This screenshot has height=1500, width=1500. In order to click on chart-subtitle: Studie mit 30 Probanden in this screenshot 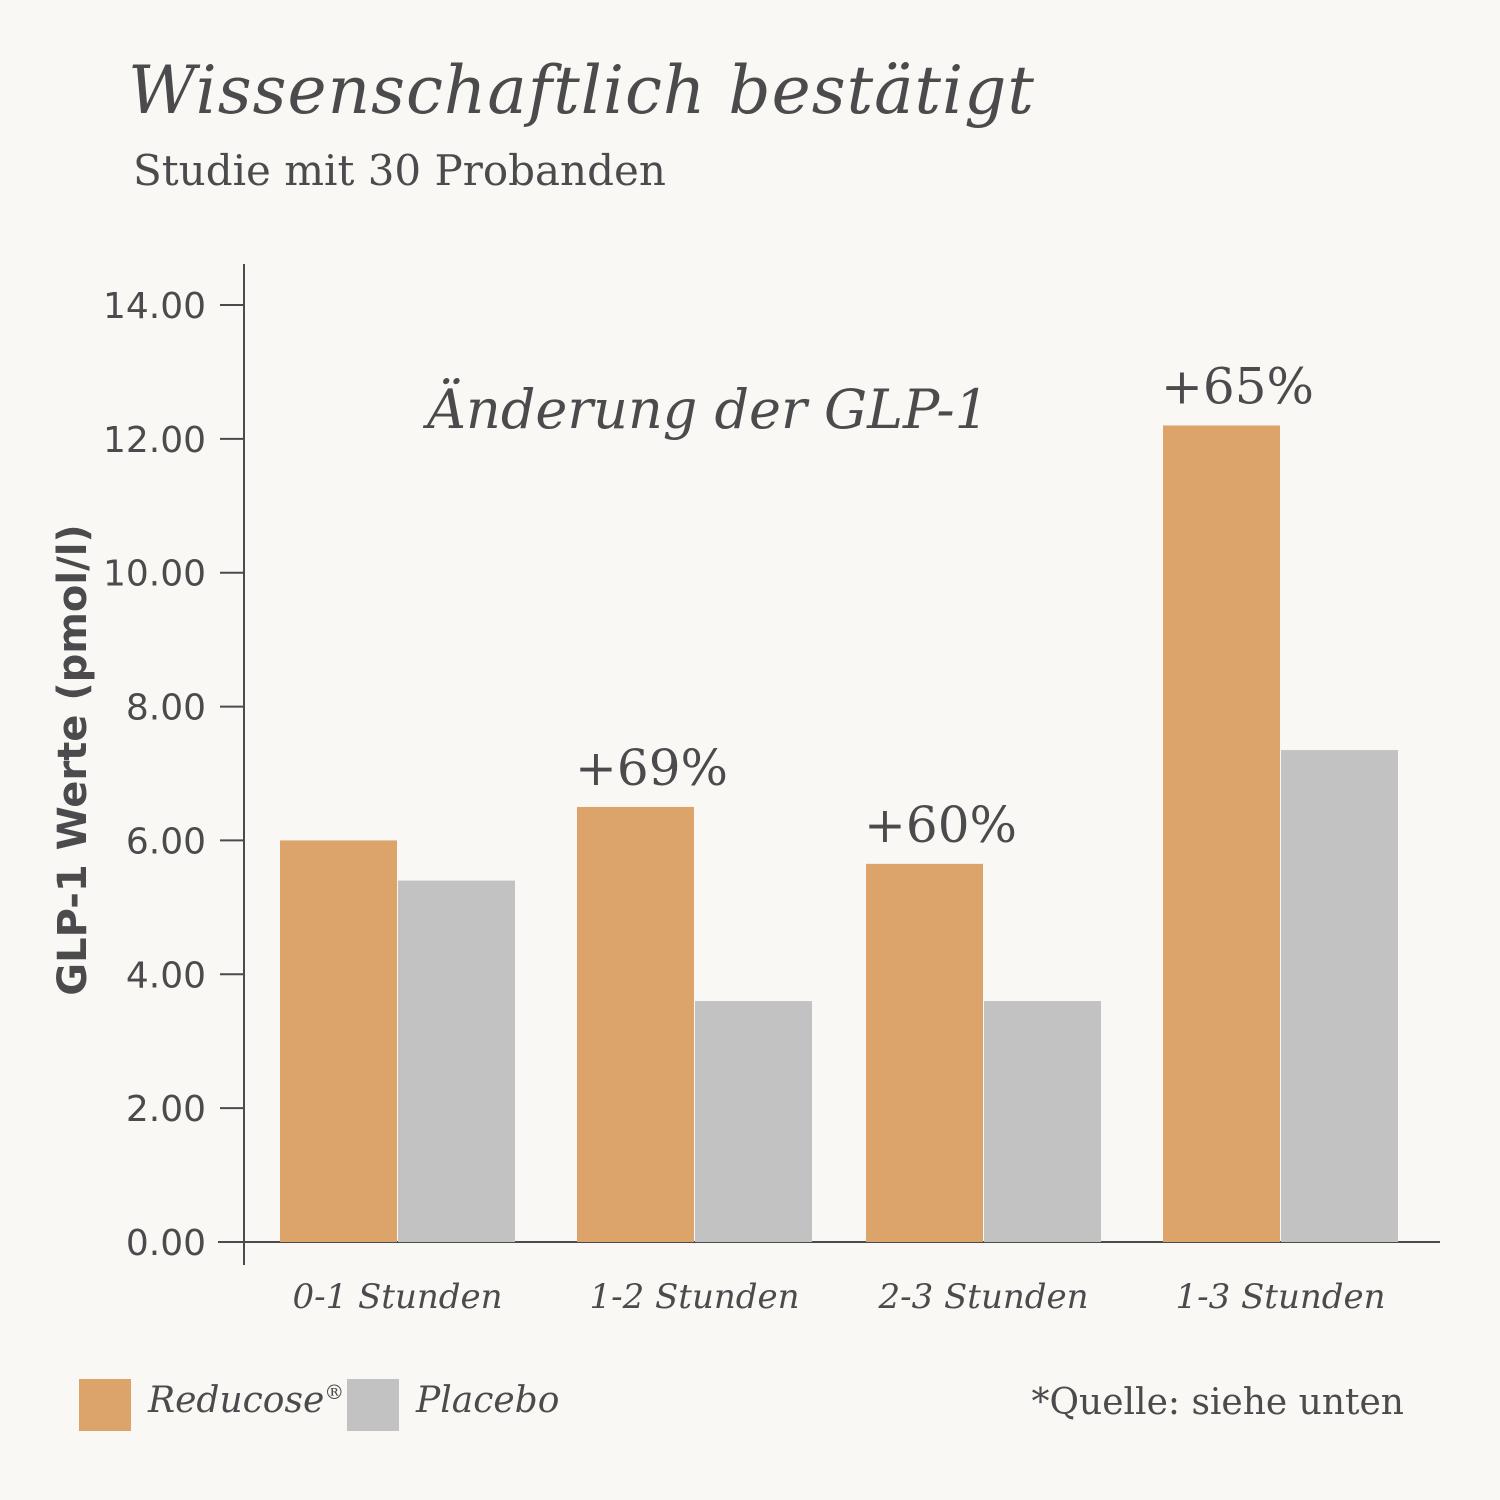, I will do `click(399, 170)`.